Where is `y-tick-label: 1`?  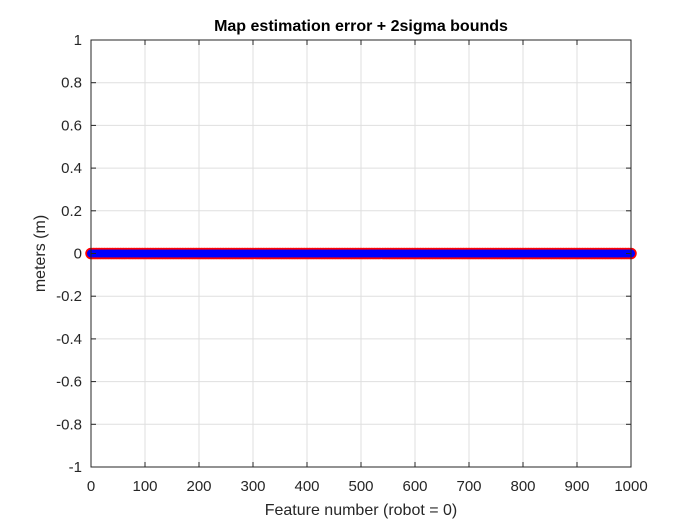
y-tick-label: 1 is located at coordinates (78, 40).